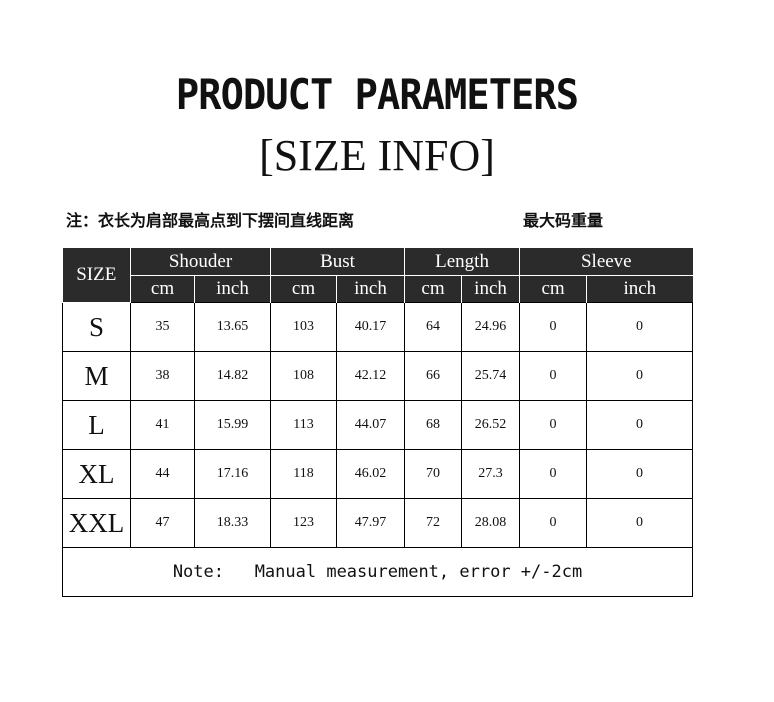 Image resolution: width=774 pixels, height=702 pixels. I want to click on measurement-cell: 25.74, so click(491, 376).